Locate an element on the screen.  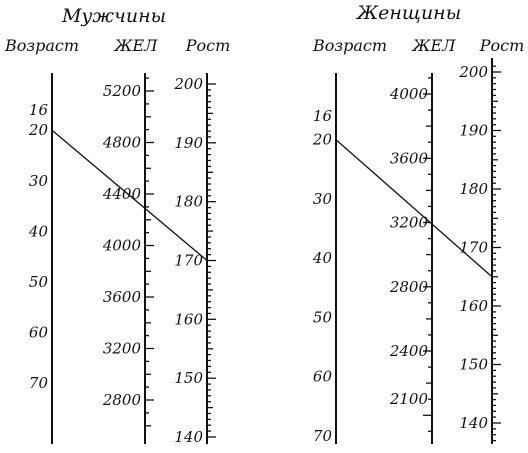
women-vc-header: ЖЕЛ is located at coordinates (433, 45).